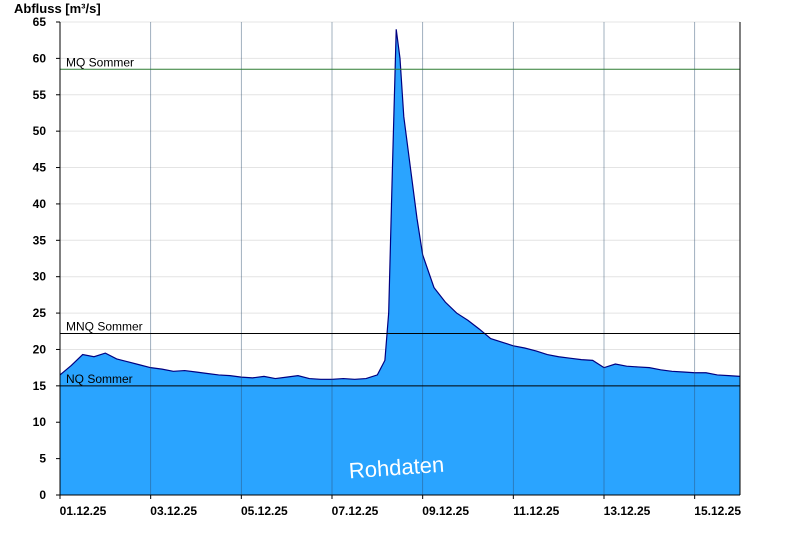 This screenshot has height=555, width=800. Describe the element at coordinates (99, 379) in the screenshot. I see `reference-label: NQ Sommer` at that location.